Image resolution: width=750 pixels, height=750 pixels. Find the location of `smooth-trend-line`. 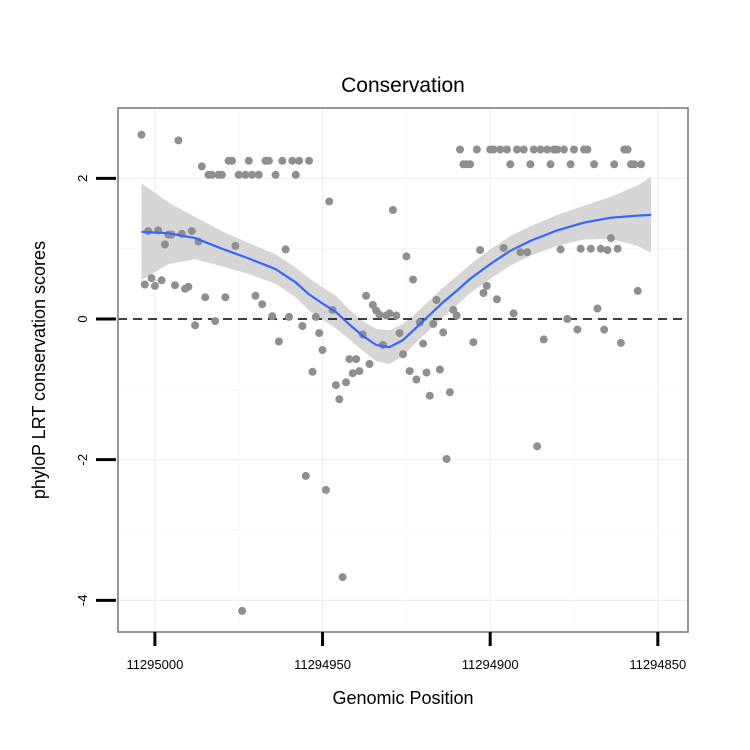

smooth-trend-line is located at coordinates (396, 281).